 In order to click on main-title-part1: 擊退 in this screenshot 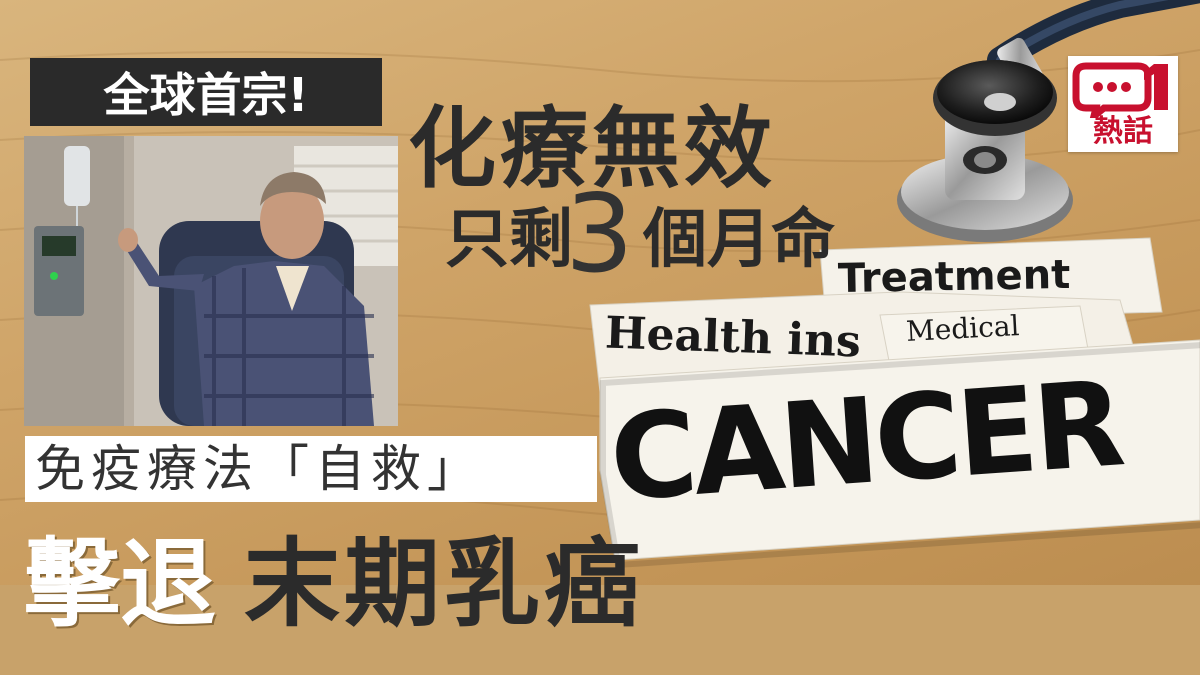, I will do `click(120, 584)`.